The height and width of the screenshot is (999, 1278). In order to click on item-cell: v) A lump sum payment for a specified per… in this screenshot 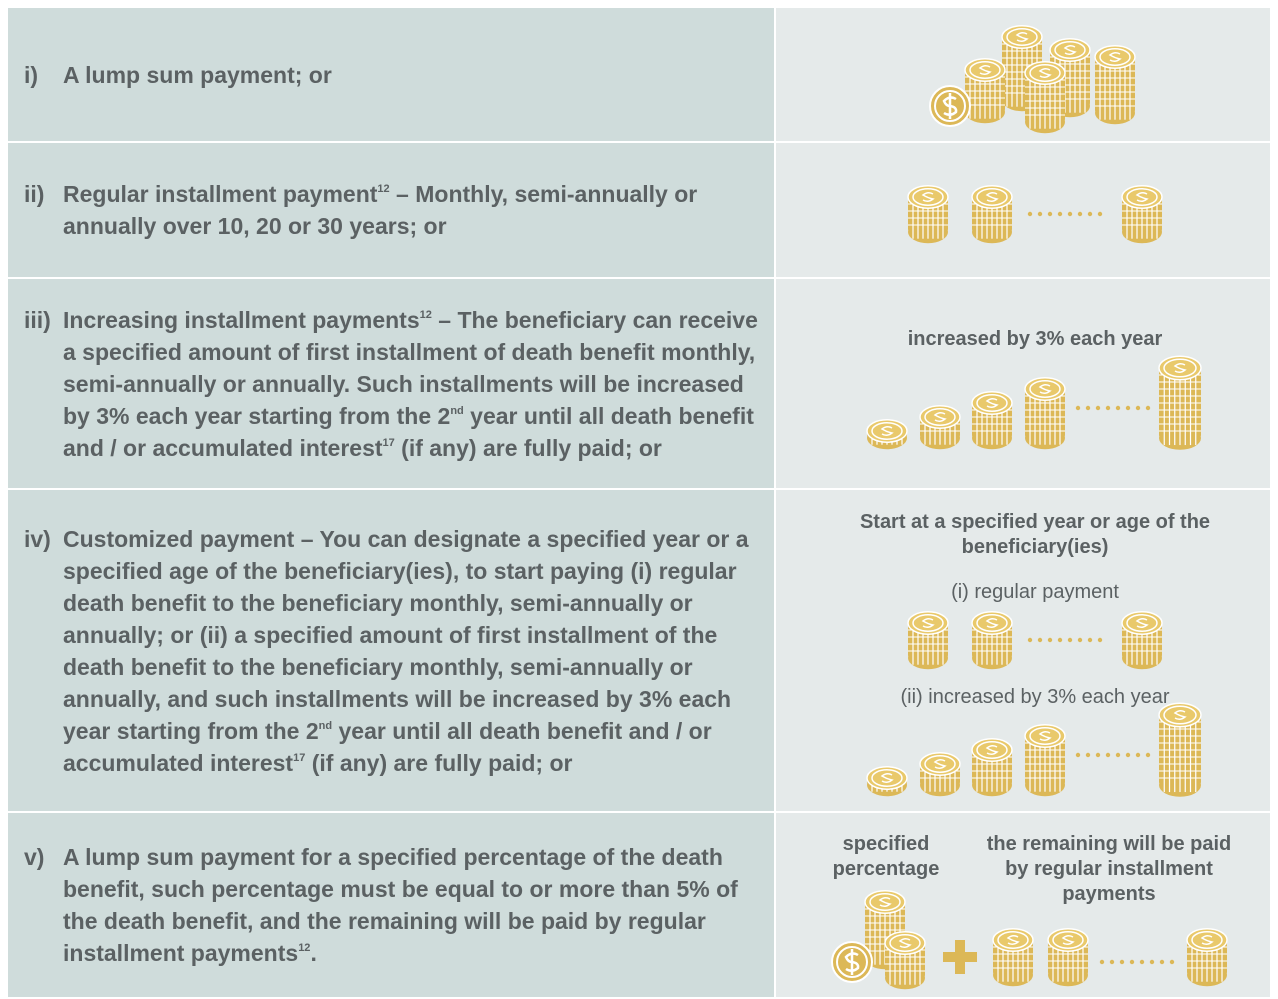, I will do `click(391, 905)`.